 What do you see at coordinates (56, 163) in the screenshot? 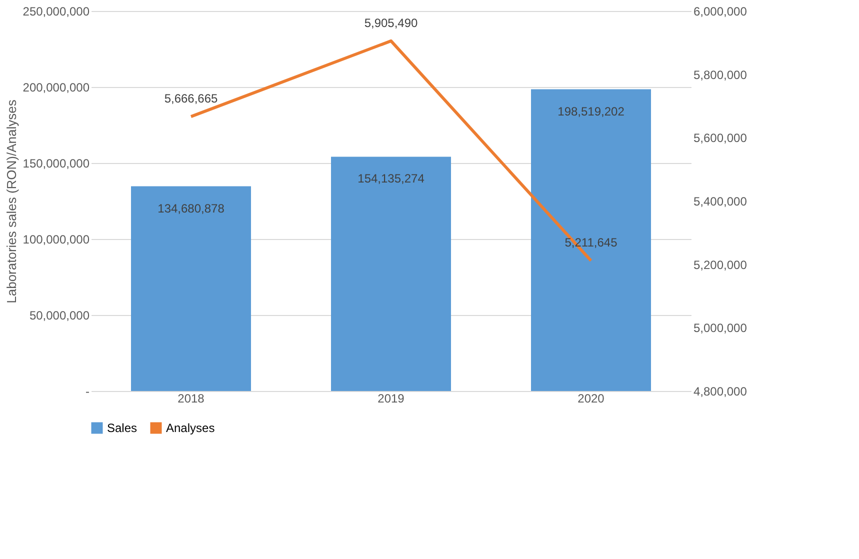
I see `y-tick-label: 150,000,000` at bounding box center [56, 163].